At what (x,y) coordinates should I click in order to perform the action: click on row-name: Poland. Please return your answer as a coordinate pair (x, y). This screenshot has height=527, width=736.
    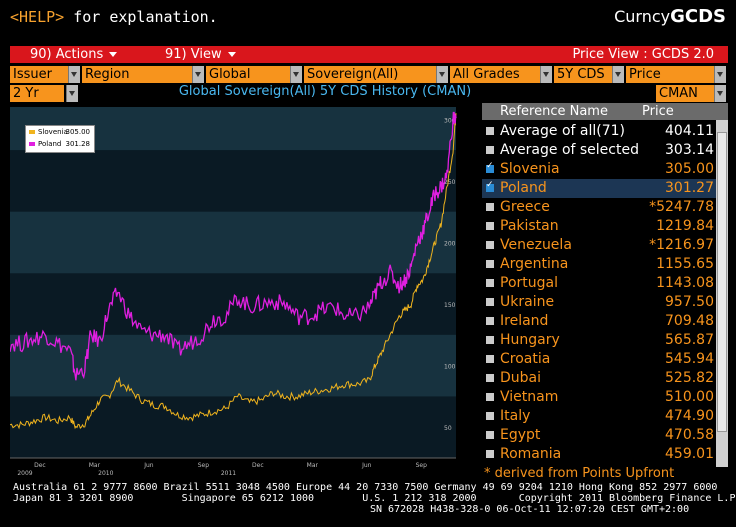
    Looking at the image, I should click on (523, 188).